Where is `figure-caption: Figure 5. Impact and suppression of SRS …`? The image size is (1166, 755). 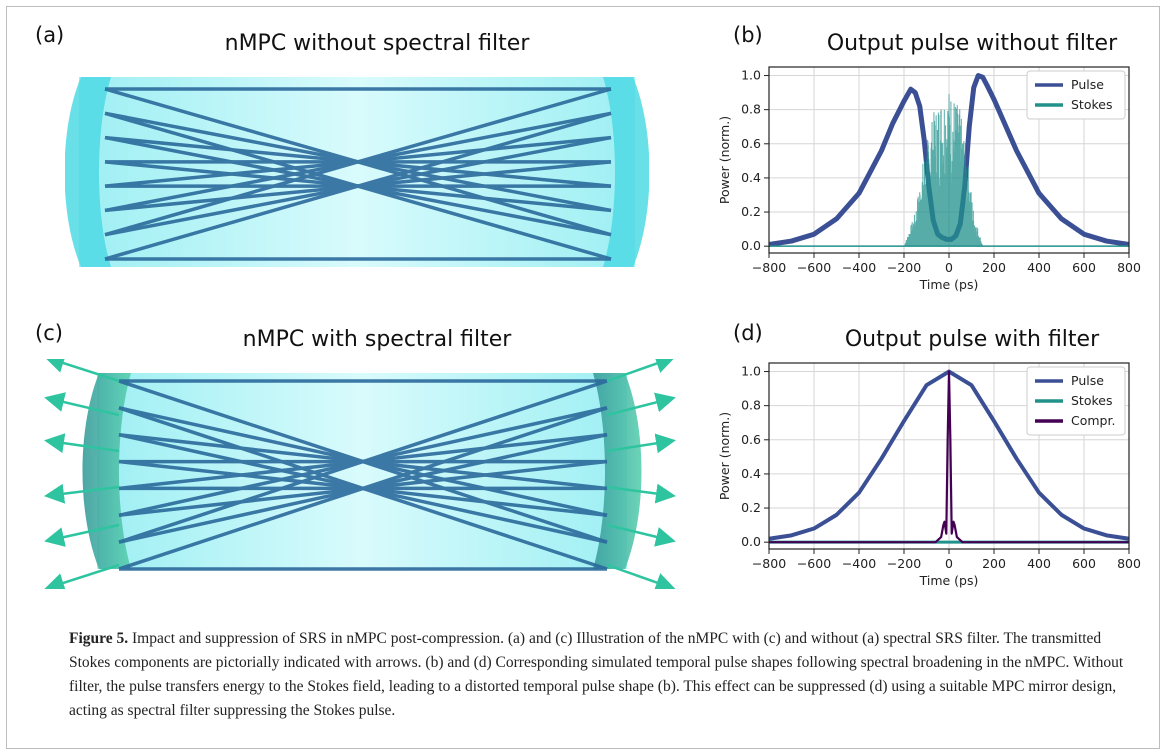
figure-caption: Figure 5. Impact and suppression of SRS … is located at coordinates (599, 675).